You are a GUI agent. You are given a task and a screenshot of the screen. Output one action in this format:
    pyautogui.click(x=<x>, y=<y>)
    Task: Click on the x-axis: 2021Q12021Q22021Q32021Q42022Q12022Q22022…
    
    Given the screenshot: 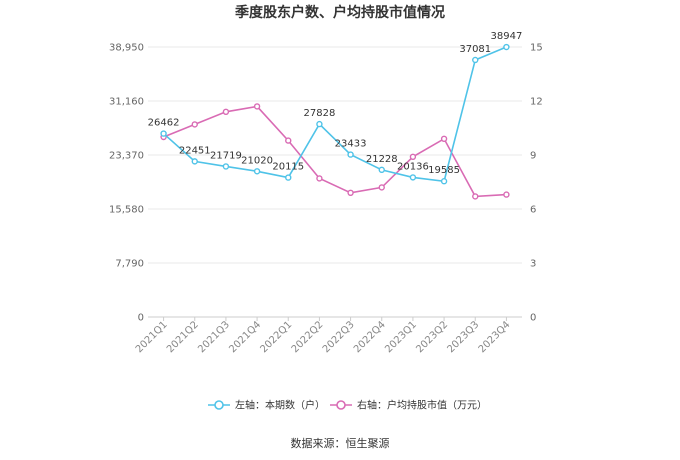 What is the action you would take?
    pyautogui.click(x=323, y=336)
    